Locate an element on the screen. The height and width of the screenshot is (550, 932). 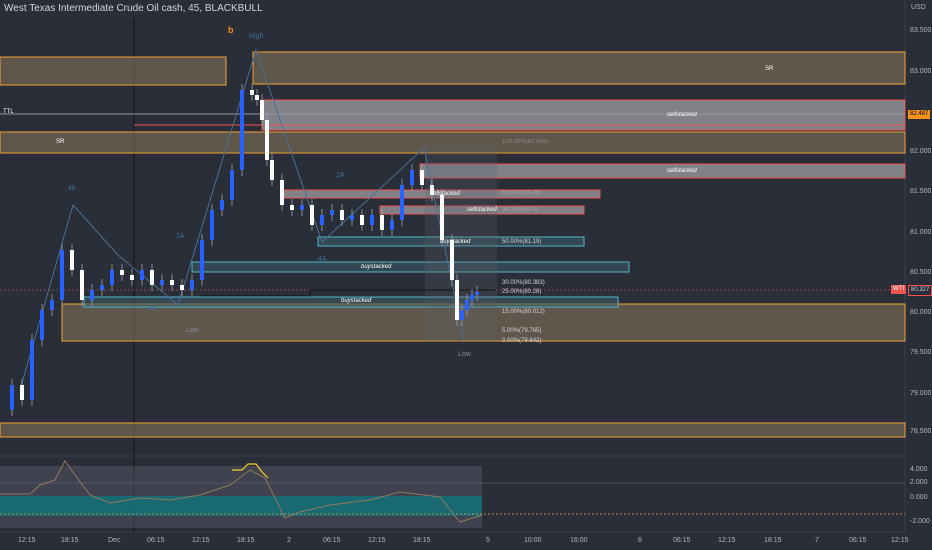
wave-label-high: High is located at coordinates (256, 36).